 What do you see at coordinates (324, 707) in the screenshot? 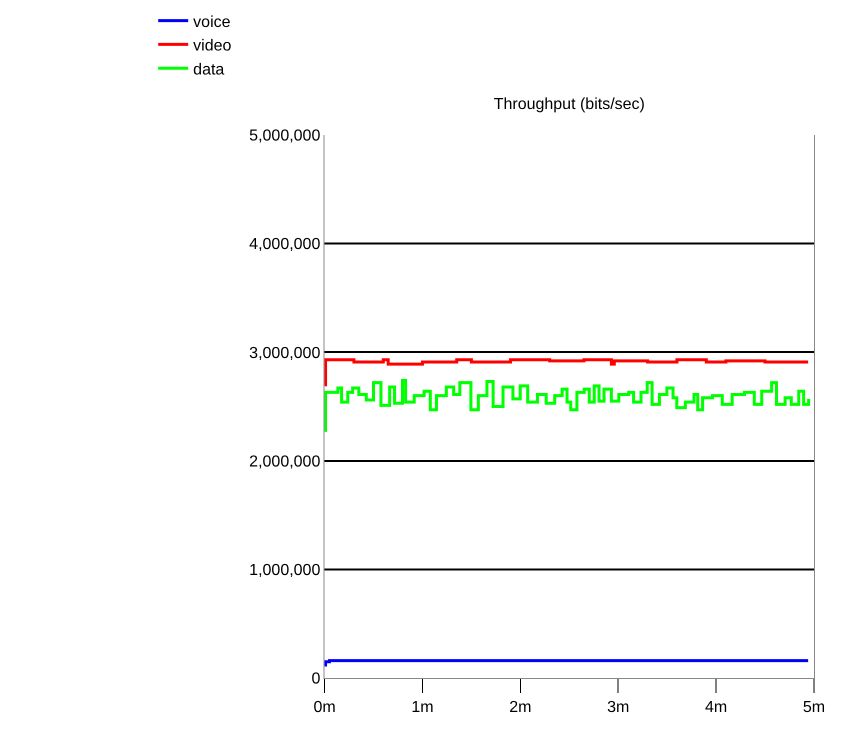
I see `x-tick-label: 0m` at bounding box center [324, 707].